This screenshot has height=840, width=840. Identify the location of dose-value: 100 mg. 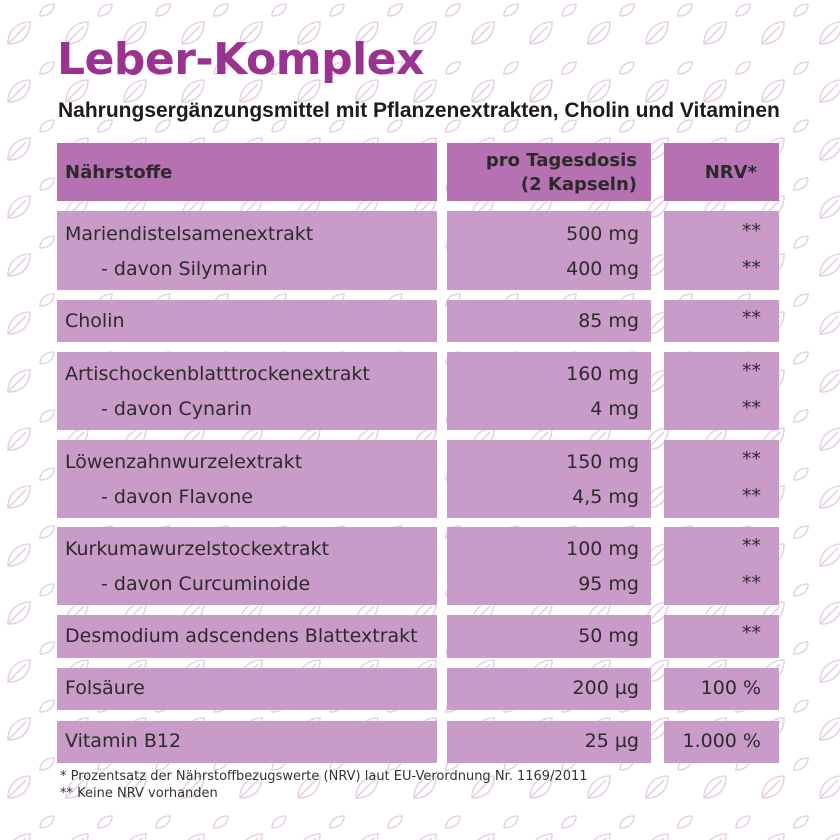
(602, 549).